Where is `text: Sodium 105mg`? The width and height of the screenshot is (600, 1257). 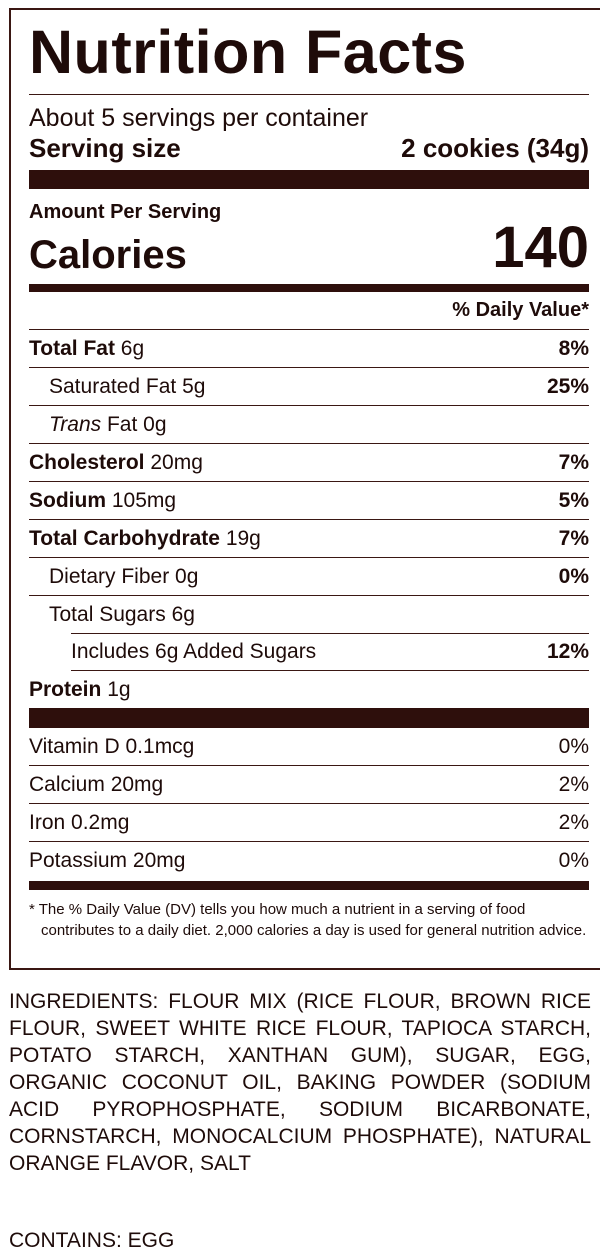 text: Sodium 105mg is located at coordinates (102, 501).